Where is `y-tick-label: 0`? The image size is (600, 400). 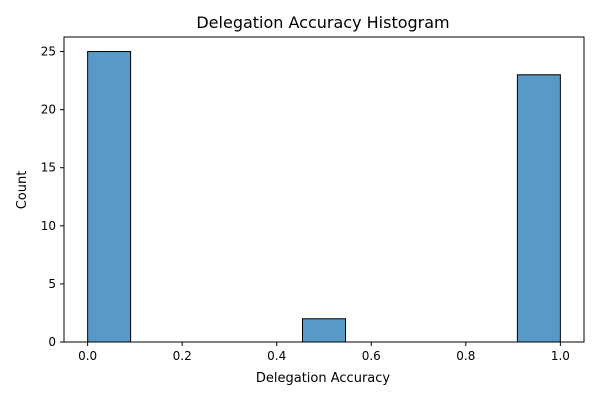 y-tick-label: 0 is located at coordinates (52, 342).